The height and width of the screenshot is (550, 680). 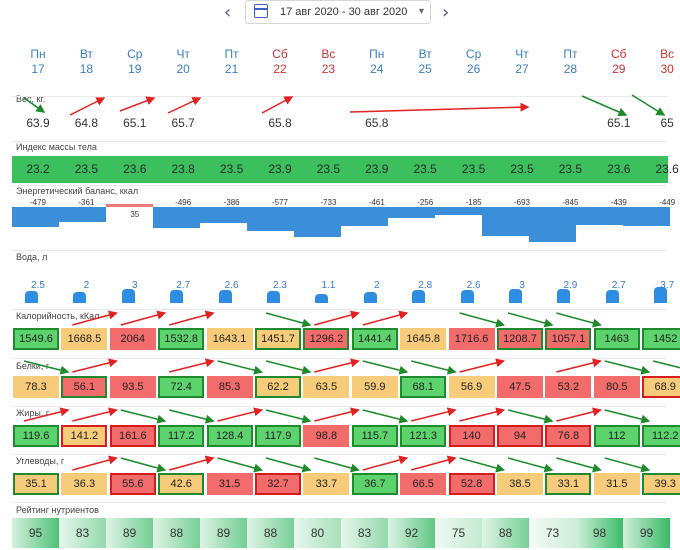 I want to click on carbs-cell: 35.1, so click(x=36, y=484).